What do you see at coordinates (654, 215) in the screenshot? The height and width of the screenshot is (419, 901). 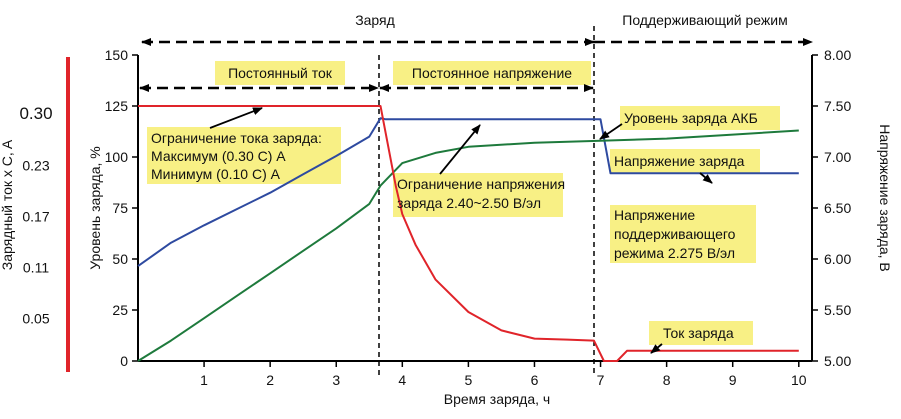 I see `float-voltage-line-1: Напряжение` at bounding box center [654, 215].